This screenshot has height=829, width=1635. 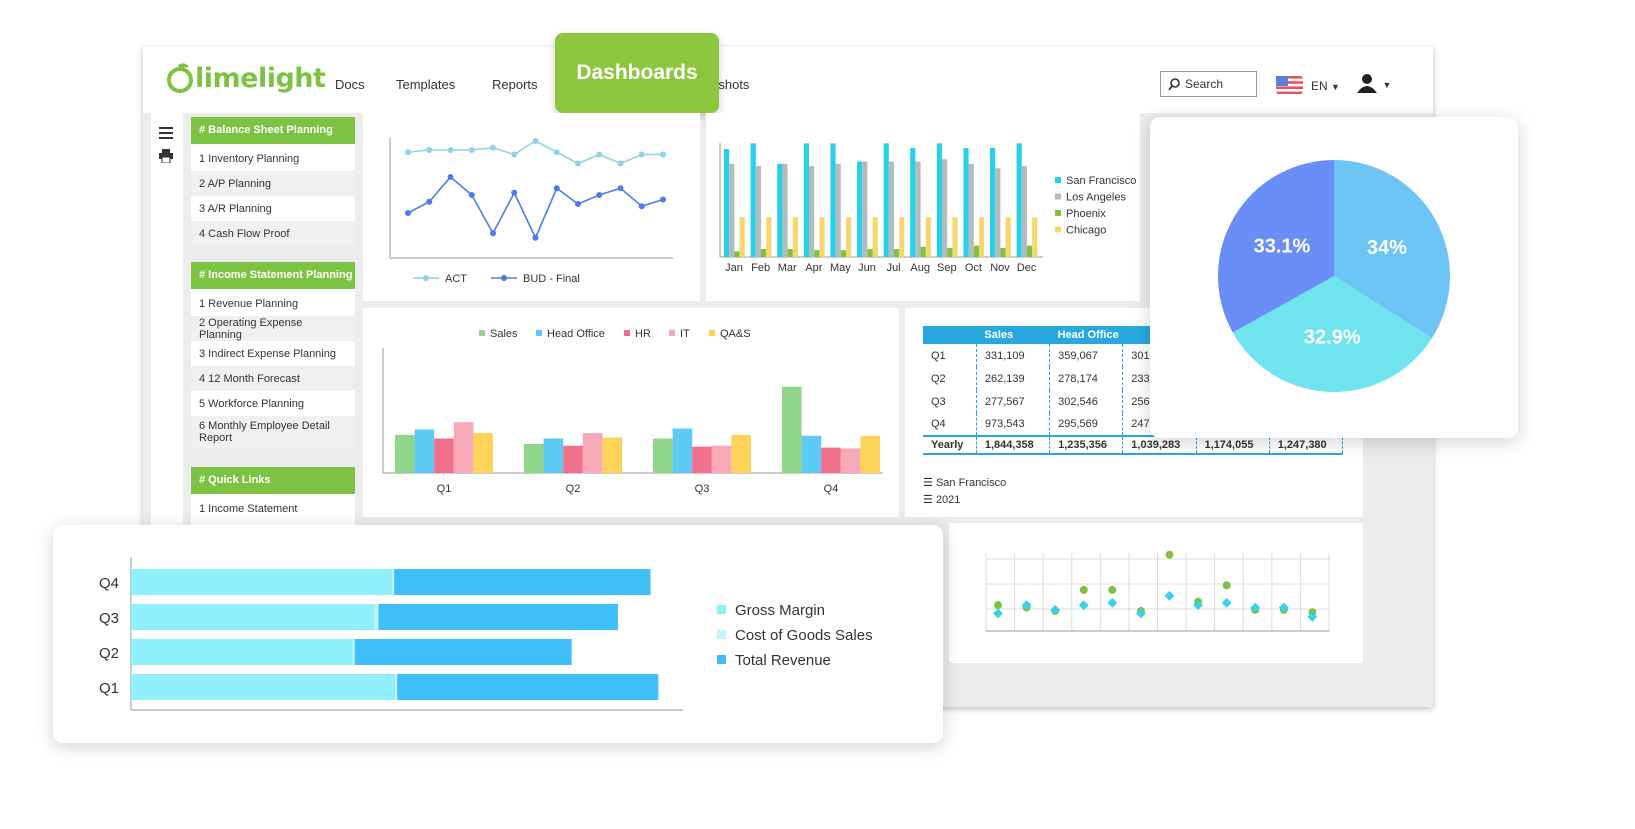 I want to click on sidebar-item: 1 Income Statement, so click(x=248, y=508).